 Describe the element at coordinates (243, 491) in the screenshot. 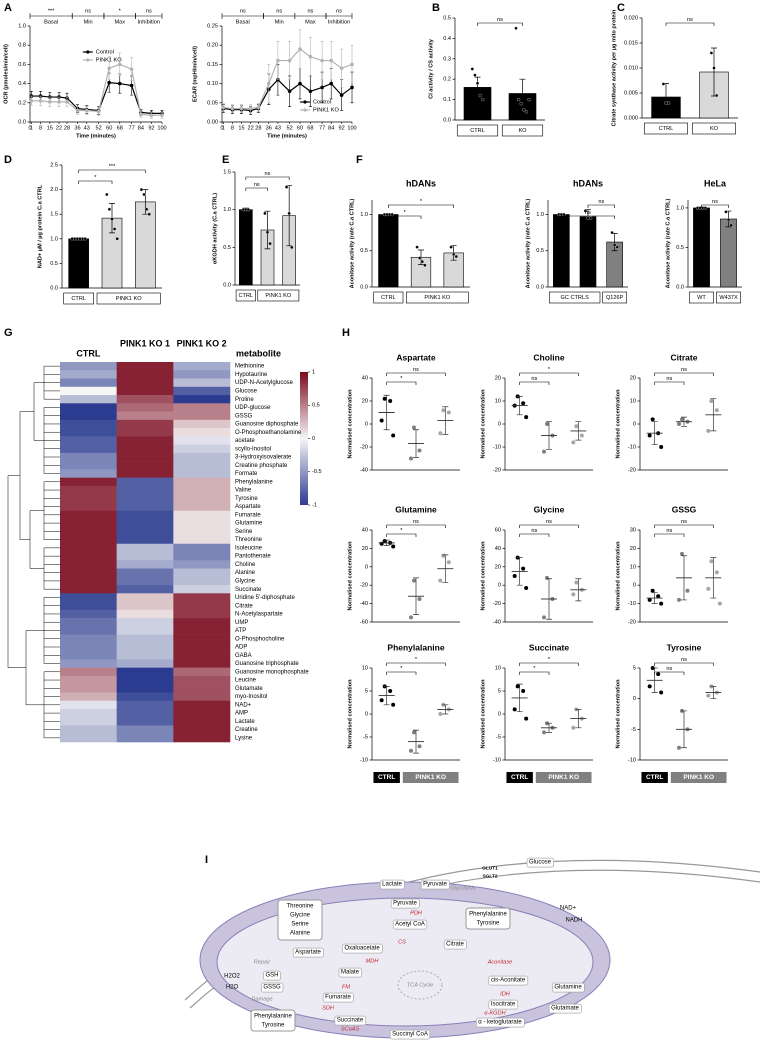

I see `row-label: Valine` at that location.